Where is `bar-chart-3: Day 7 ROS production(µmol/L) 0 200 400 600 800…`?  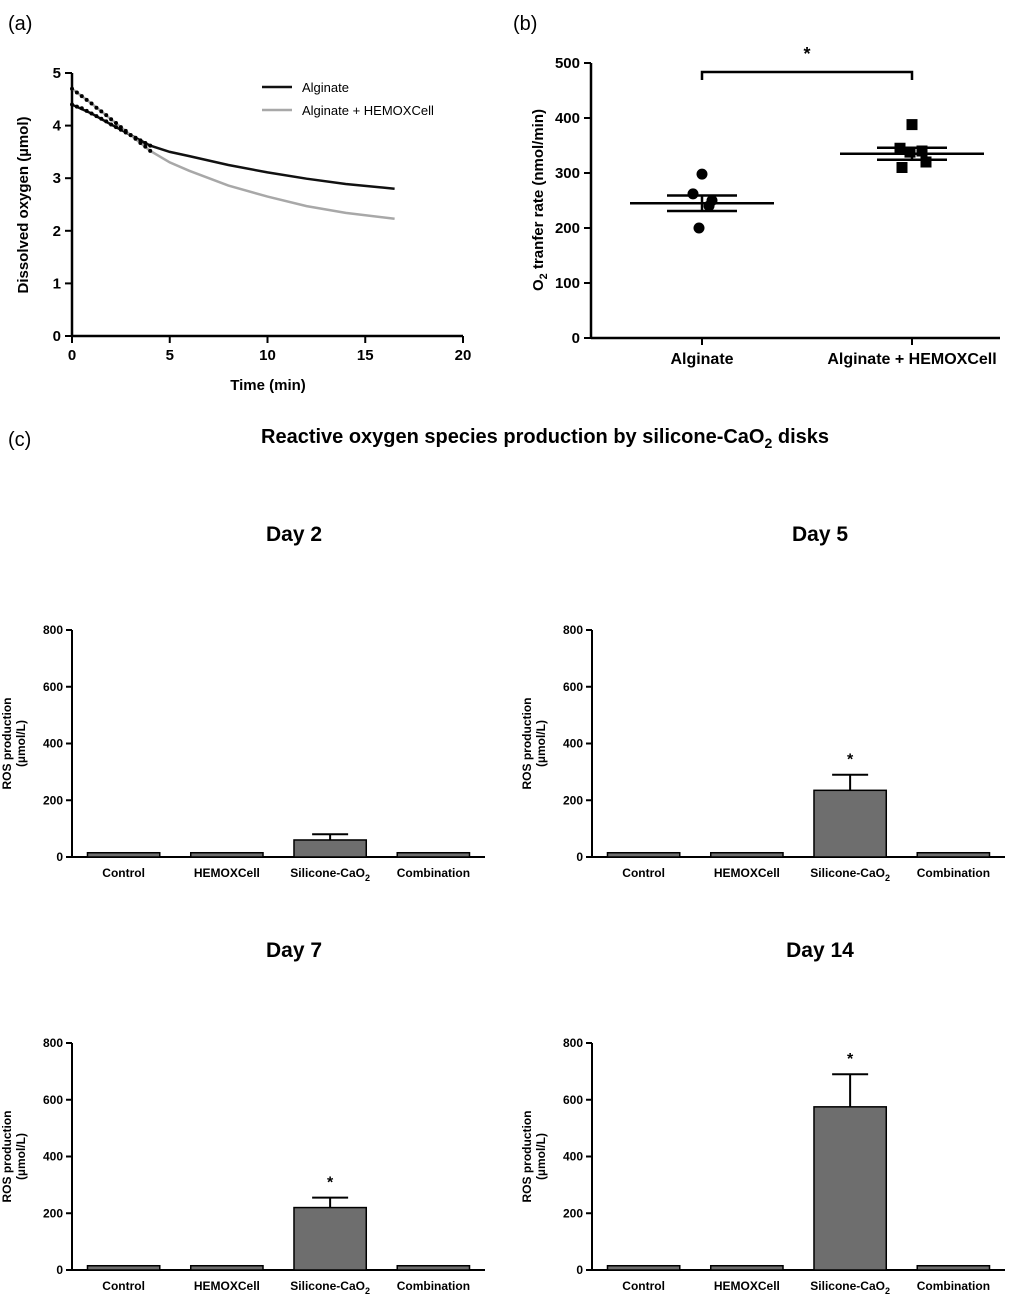
bar-chart-3: Day 7 ROS production(µmol/L) 0 200 400 600 800… is located at coordinates (242, 1117).